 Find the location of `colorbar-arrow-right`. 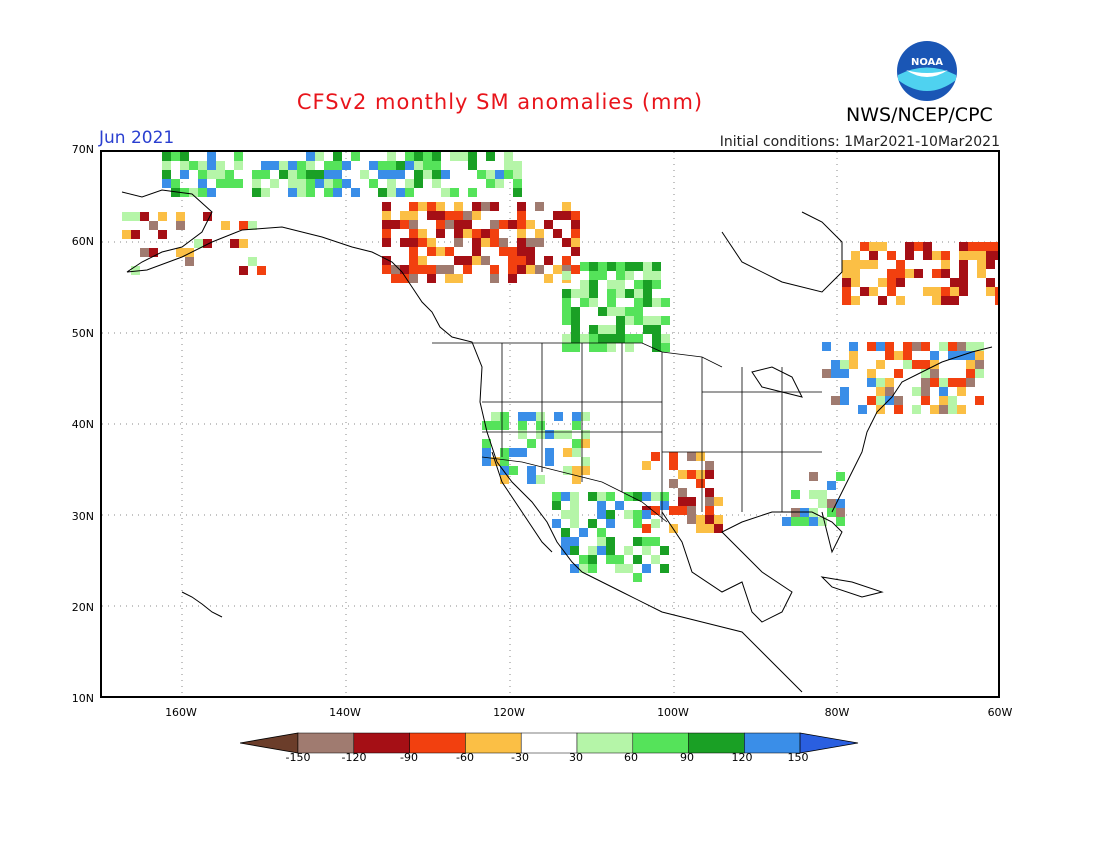

colorbar-arrow-right is located at coordinates (829, 743).